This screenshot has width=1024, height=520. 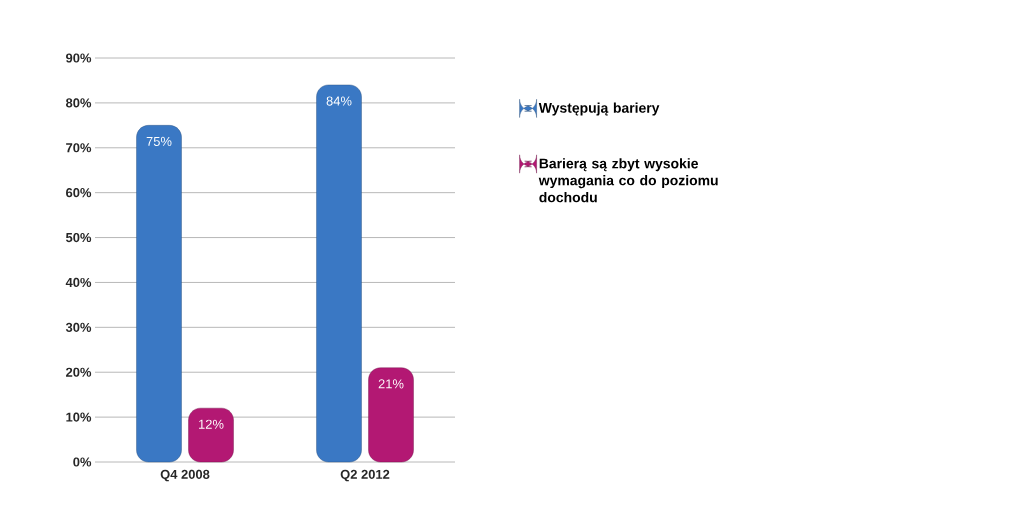 I want to click on y-tick-label: 90%, so click(x=79, y=58).